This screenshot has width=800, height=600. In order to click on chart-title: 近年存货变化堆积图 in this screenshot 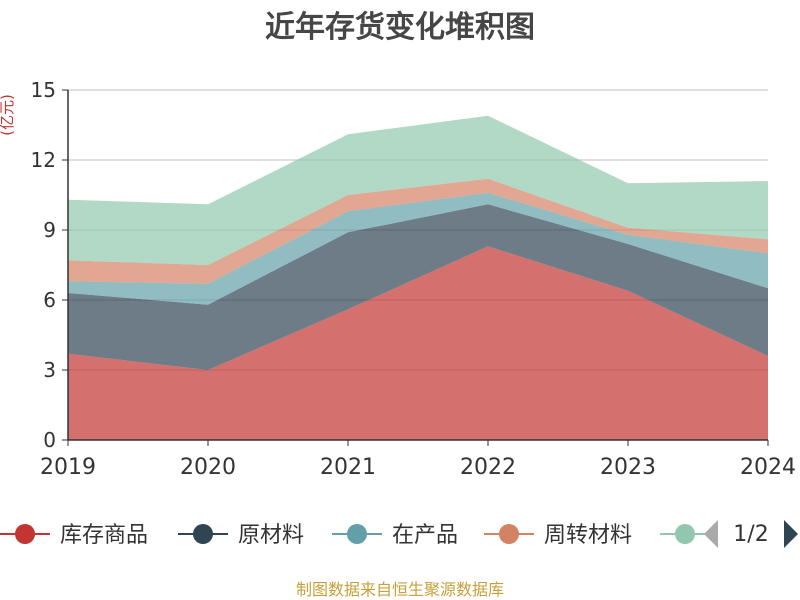, I will do `click(400, 27)`.